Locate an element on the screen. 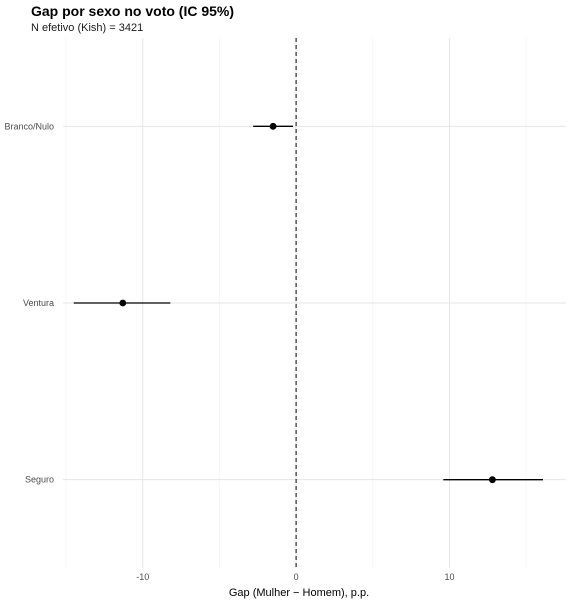 Image resolution: width=572 pixels, height=603 pixels. x-tick-label: -10 is located at coordinates (142, 577).